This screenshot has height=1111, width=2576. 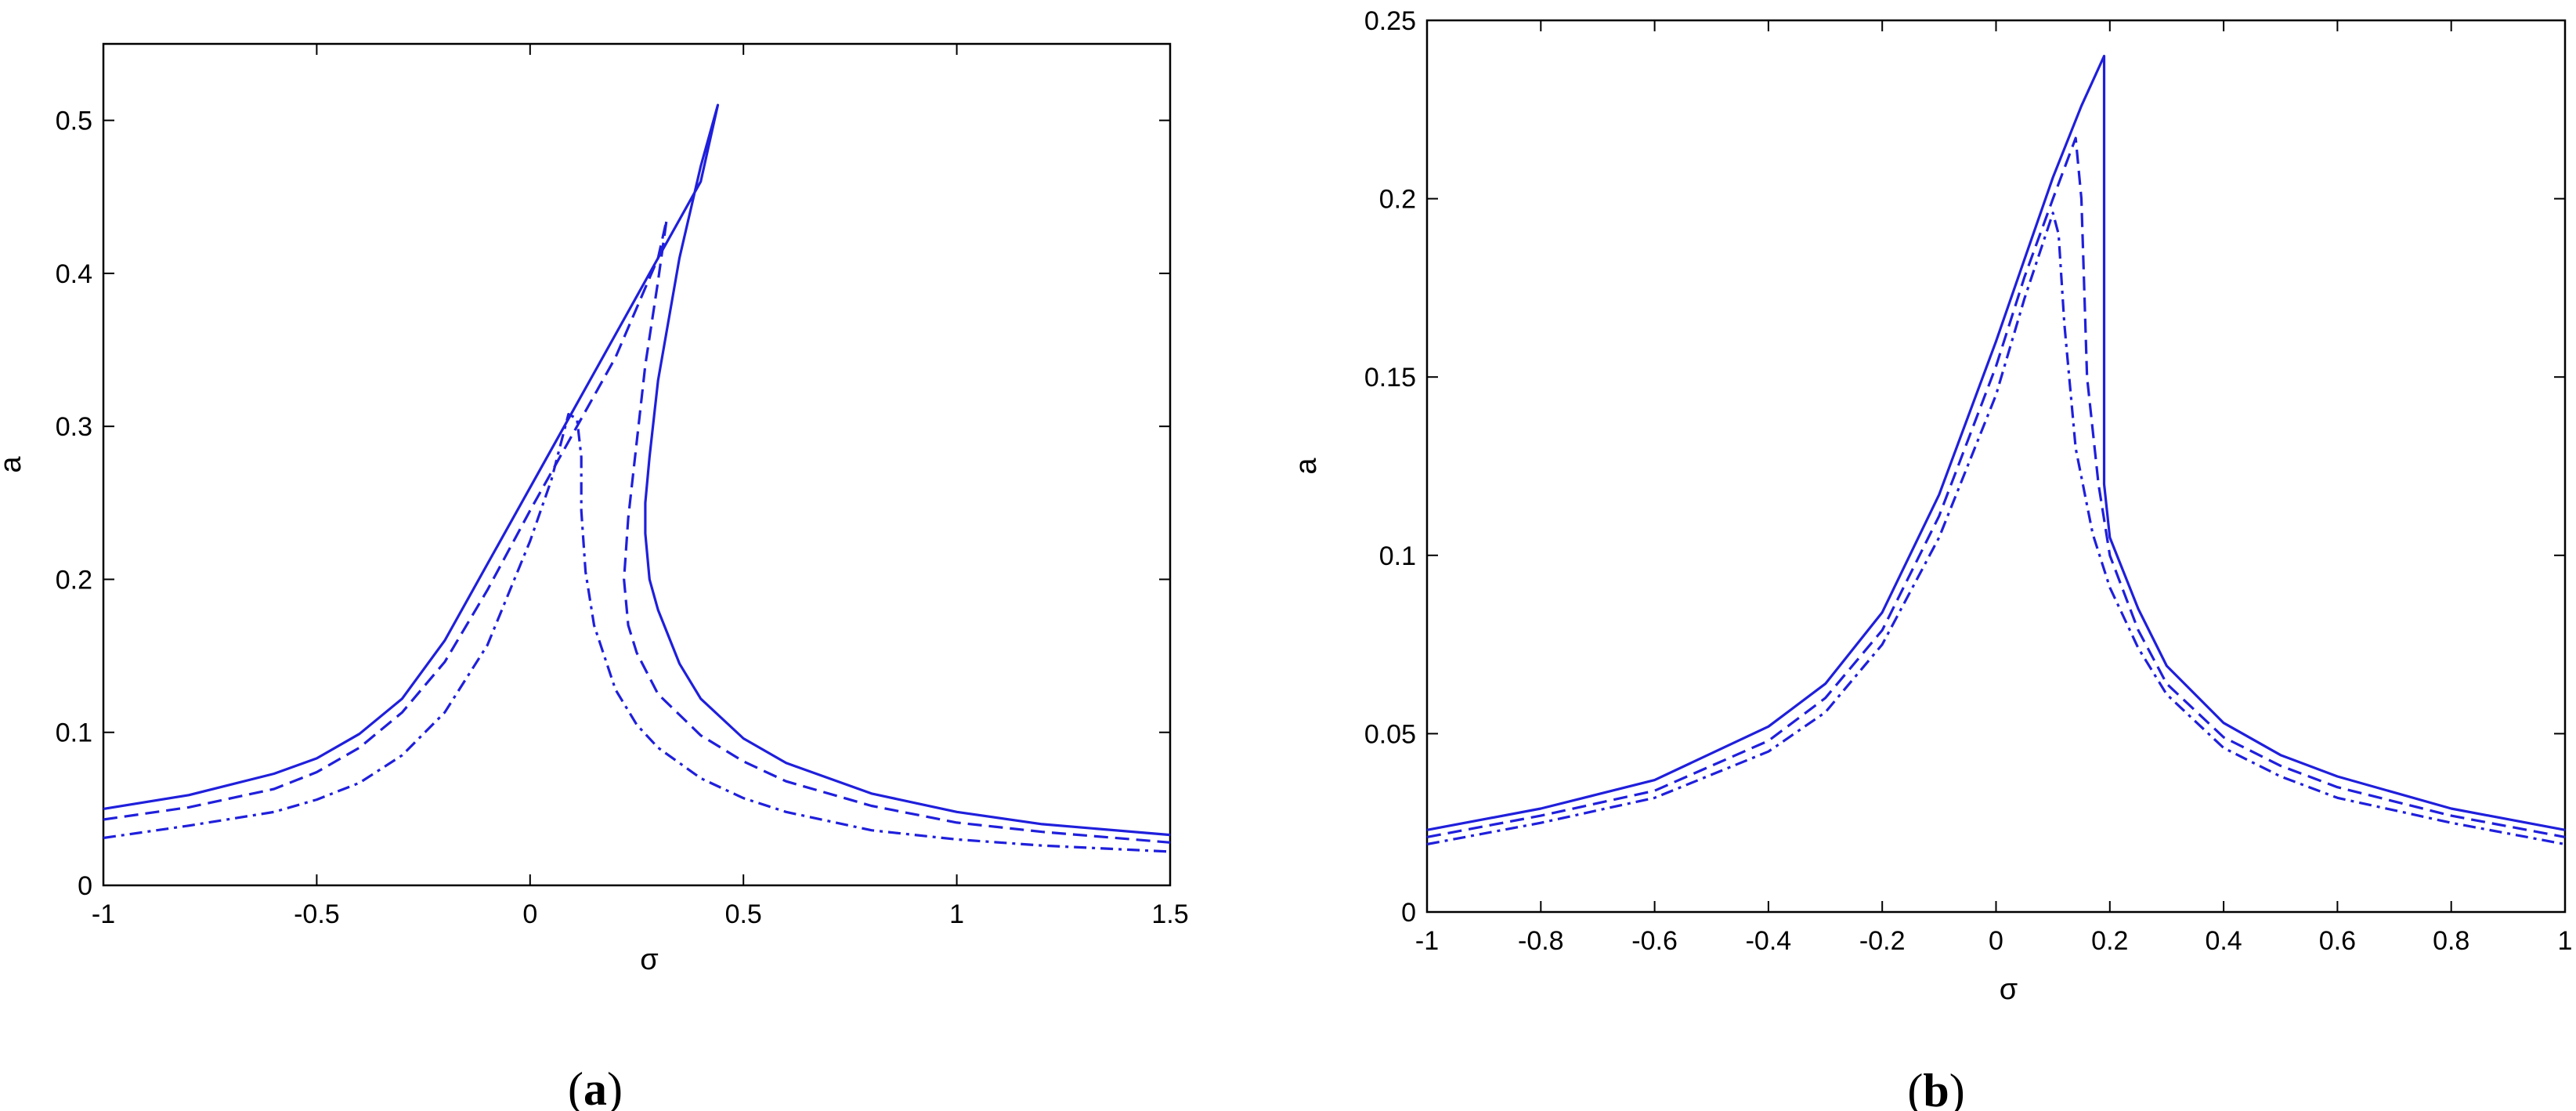 What do you see at coordinates (956, 914) in the screenshot?
I see `panel-a-x-tick-label: 1` at bounding box center [956, 914].